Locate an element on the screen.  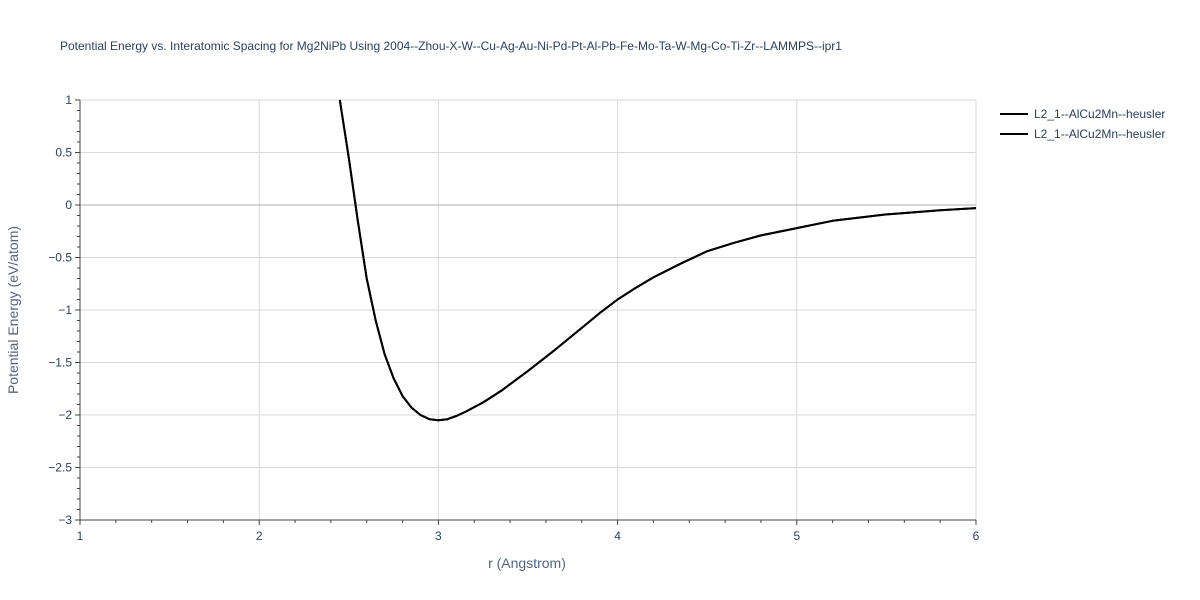
y-tick-label: 1 is located at coordinates (68, 100).